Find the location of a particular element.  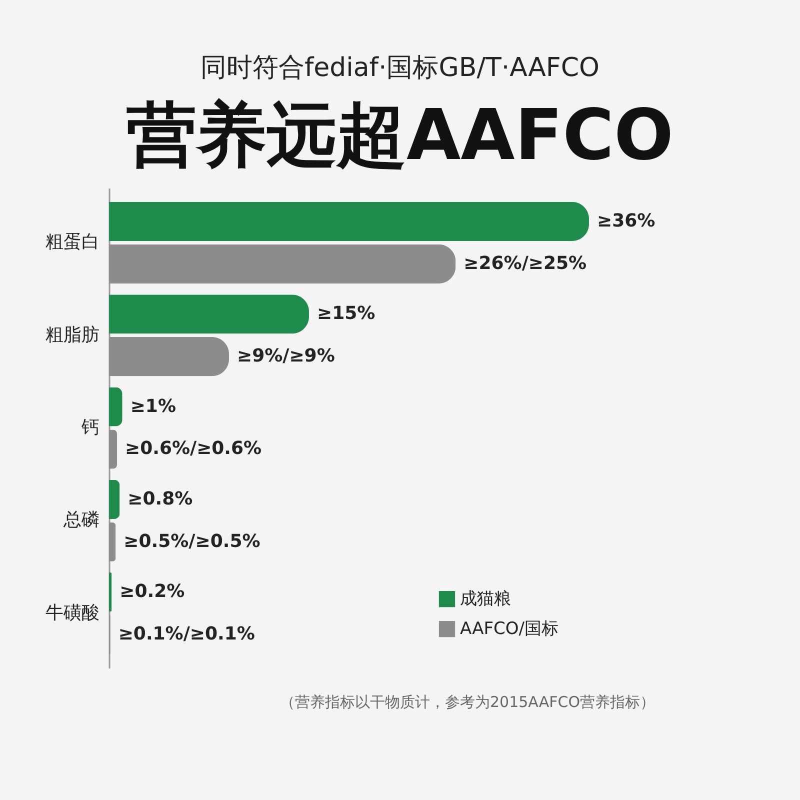

legend-label: AAFCO/国标 is located at coordinates (509, 629).